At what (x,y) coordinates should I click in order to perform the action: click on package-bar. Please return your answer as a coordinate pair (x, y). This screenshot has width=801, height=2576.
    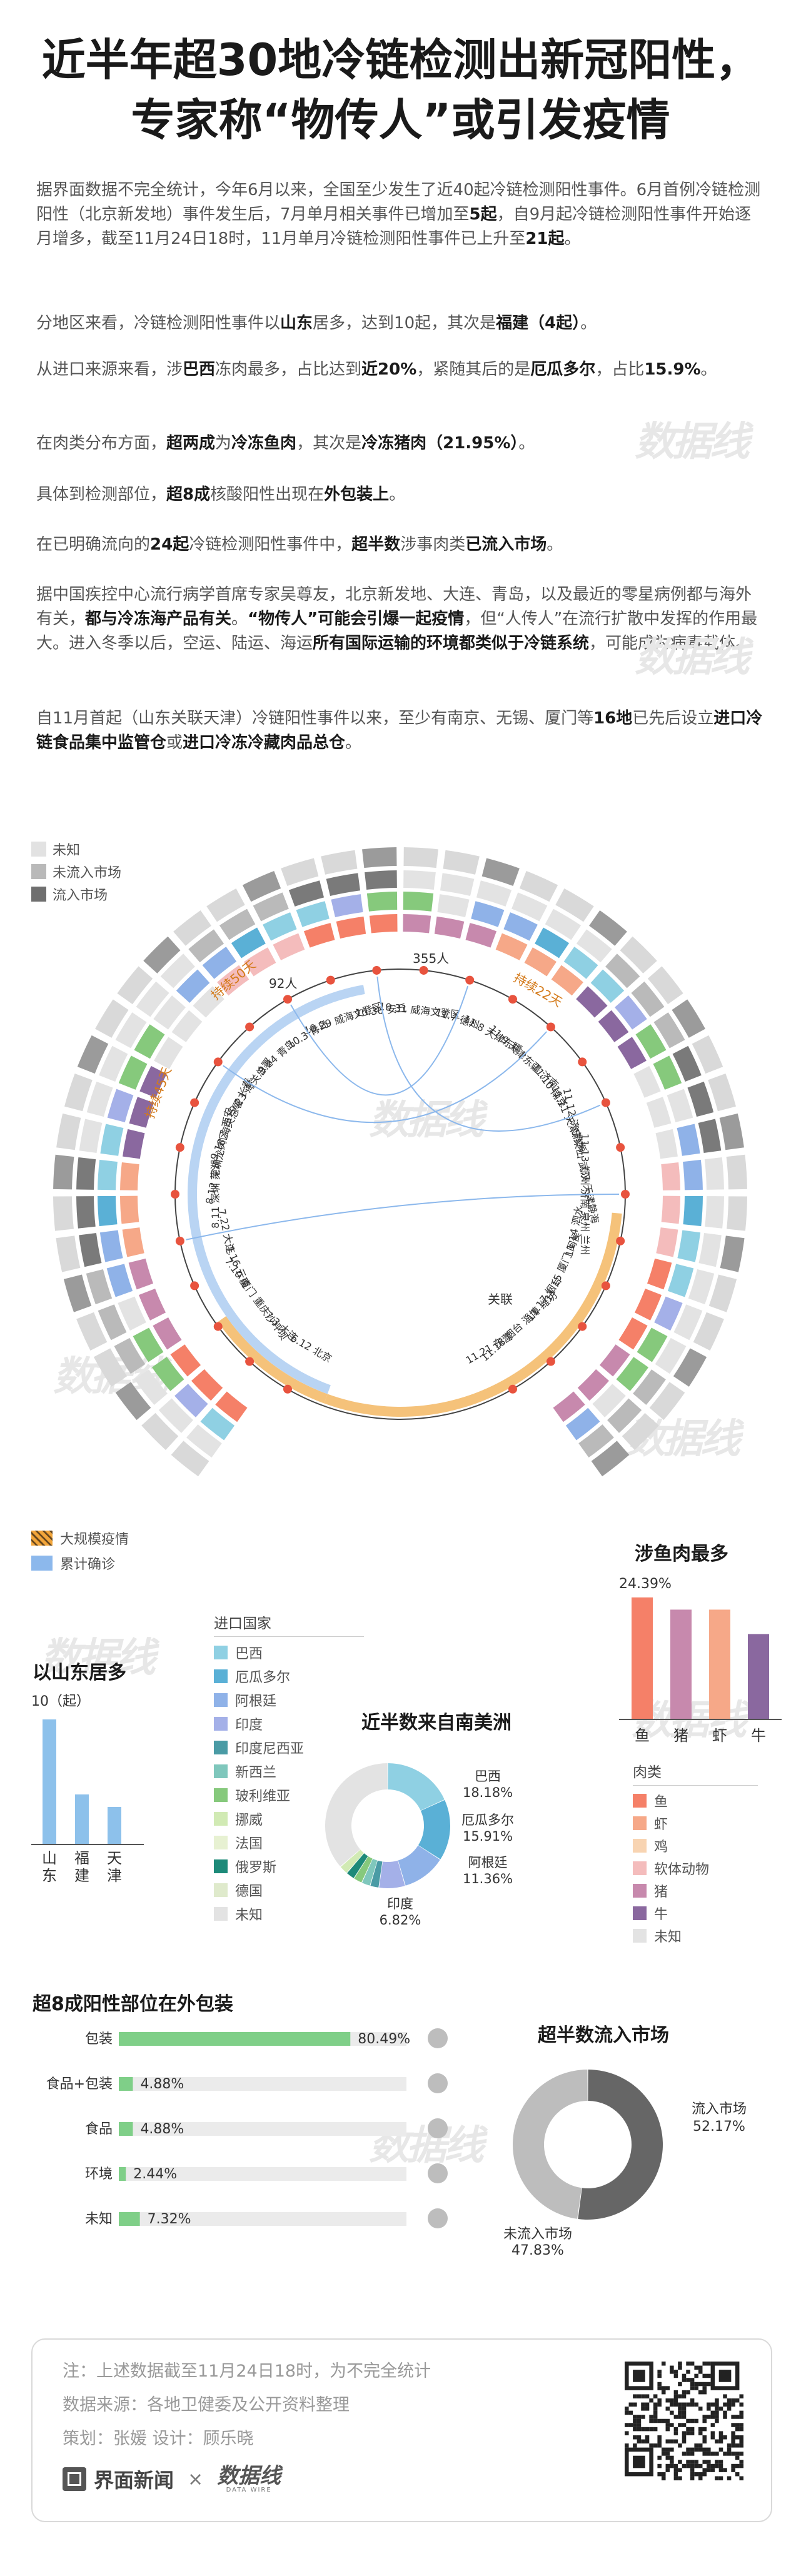
    Looking at the image, I should click on (126, 2129).